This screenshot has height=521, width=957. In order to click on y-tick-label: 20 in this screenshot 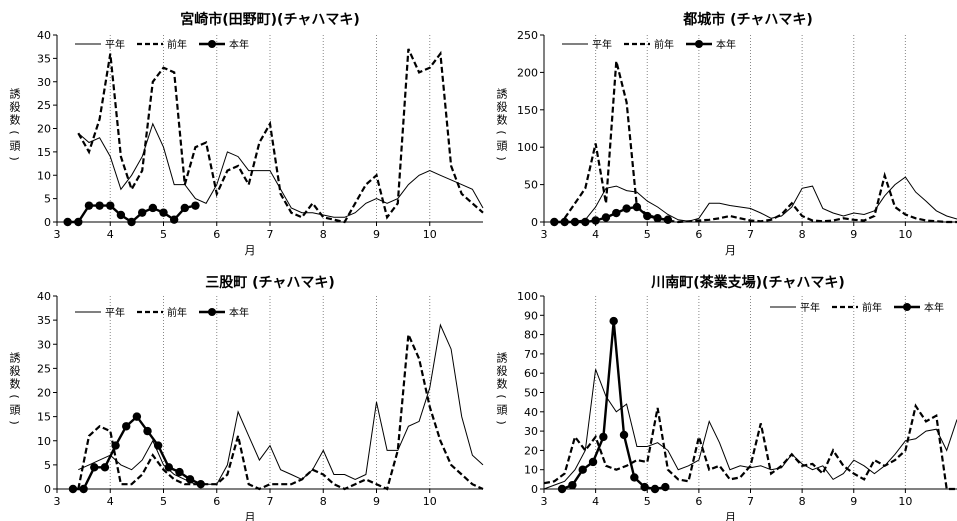, I will do `click(531, 450)`.